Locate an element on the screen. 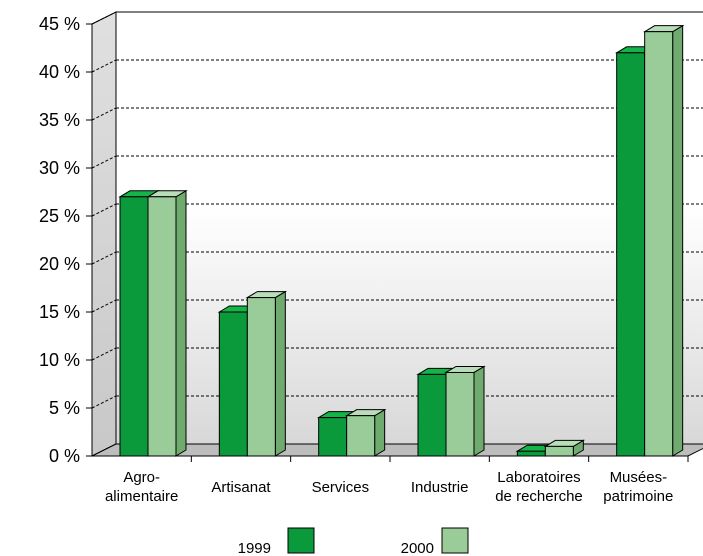  x-category-label-0: Agro-alimentaire is located at coordinates (141, 487).